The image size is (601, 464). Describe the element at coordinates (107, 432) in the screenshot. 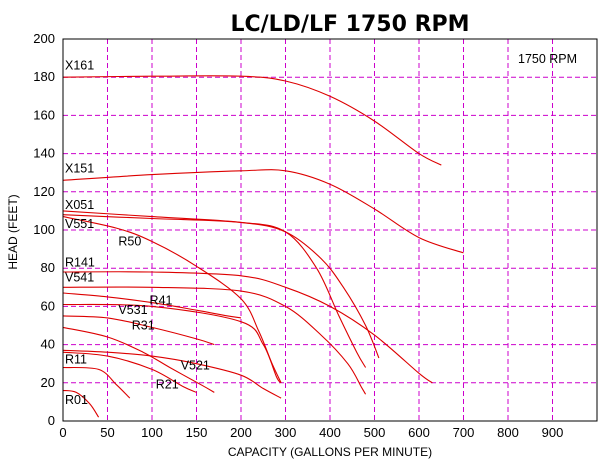

I see `x-tick-label: 50` at that location.